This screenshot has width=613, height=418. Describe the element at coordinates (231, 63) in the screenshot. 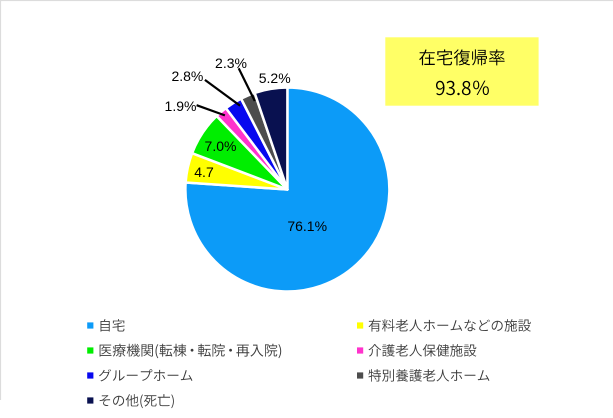

I see `svg-text: 2.3%` at that location.